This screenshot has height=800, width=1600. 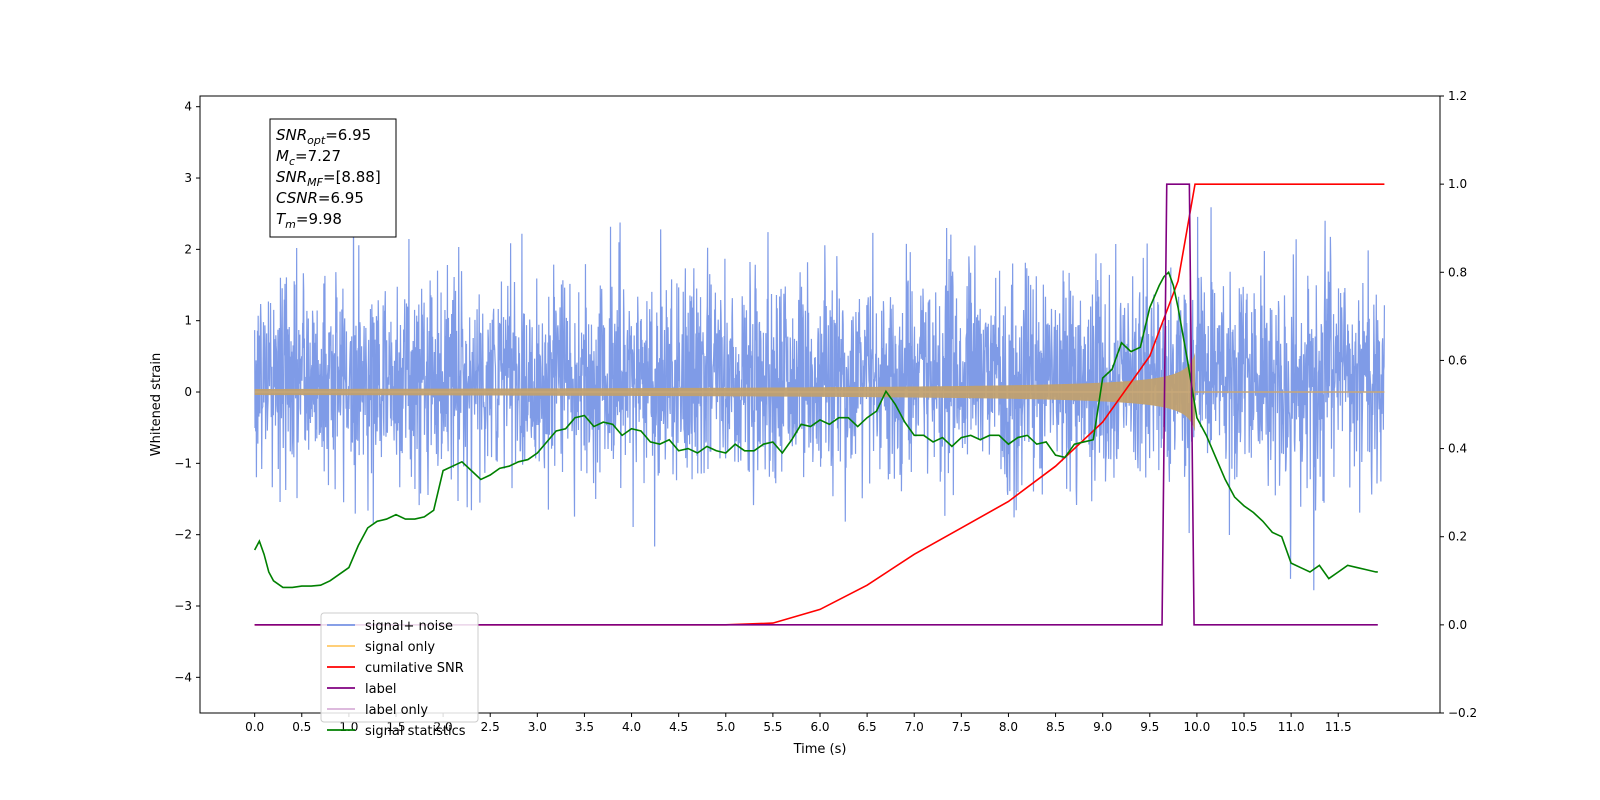 What do you see at coordinates (183, 677) in the screenshot?
I see `y-tick-label: −4` at bounding box center [183, 677].